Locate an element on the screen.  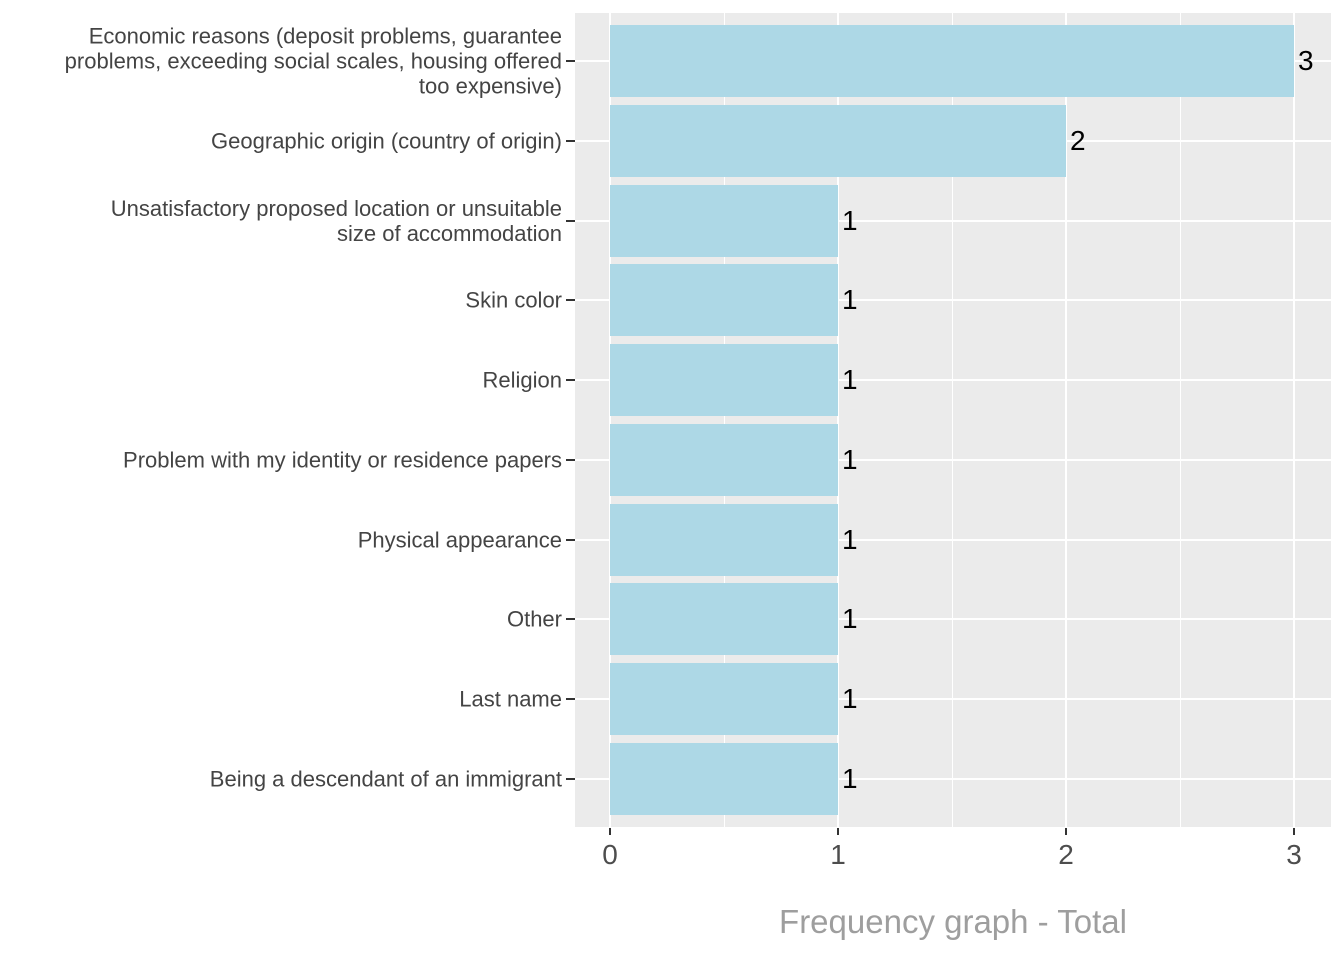
x-axis-tick-label: 3 is located at coordinates (1294, 854).